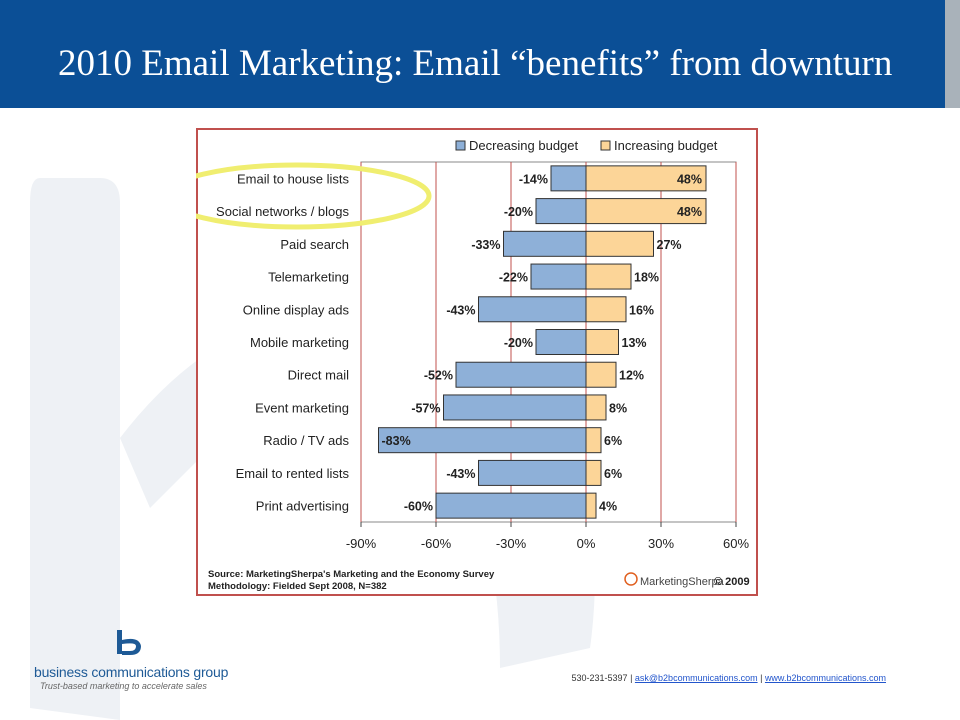 The height and width of the screenshot is (720, 960). What do you see at coordinates (524, 145) in the screenshot?
I see `legend-label-decreasing: Decreasing budget` at bounding box center [524, 145].